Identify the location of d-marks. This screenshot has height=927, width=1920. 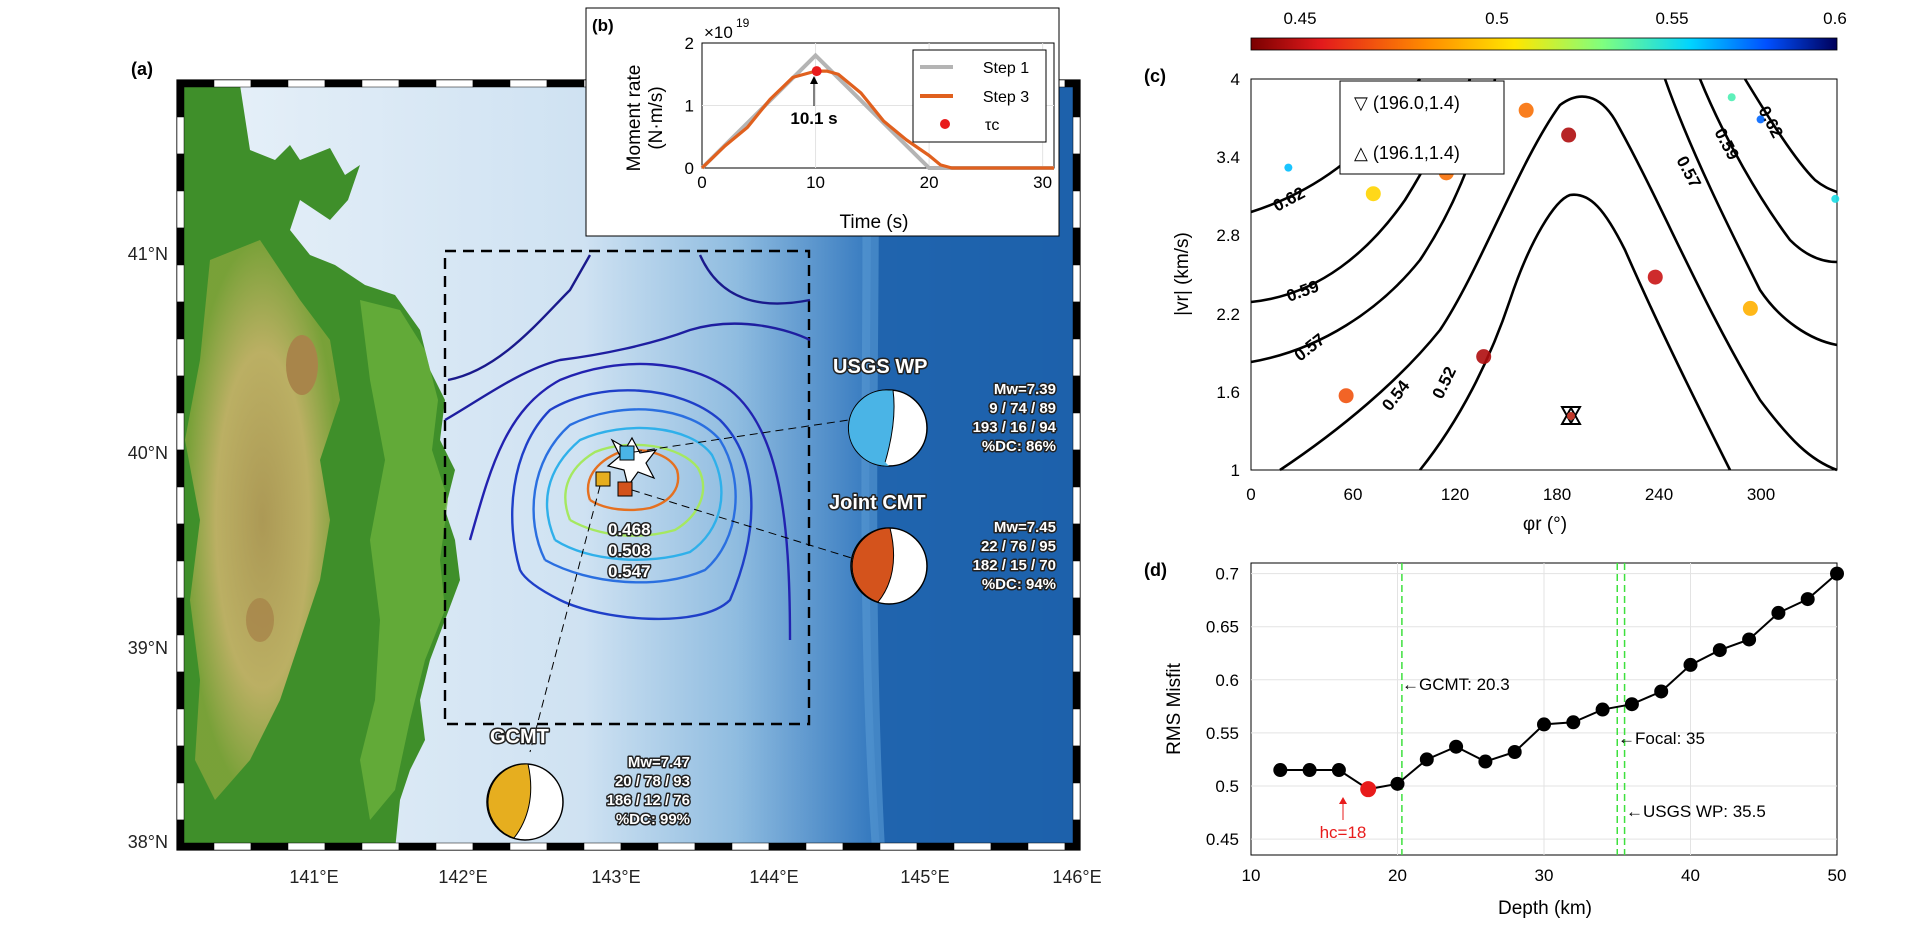
(1558, 682).